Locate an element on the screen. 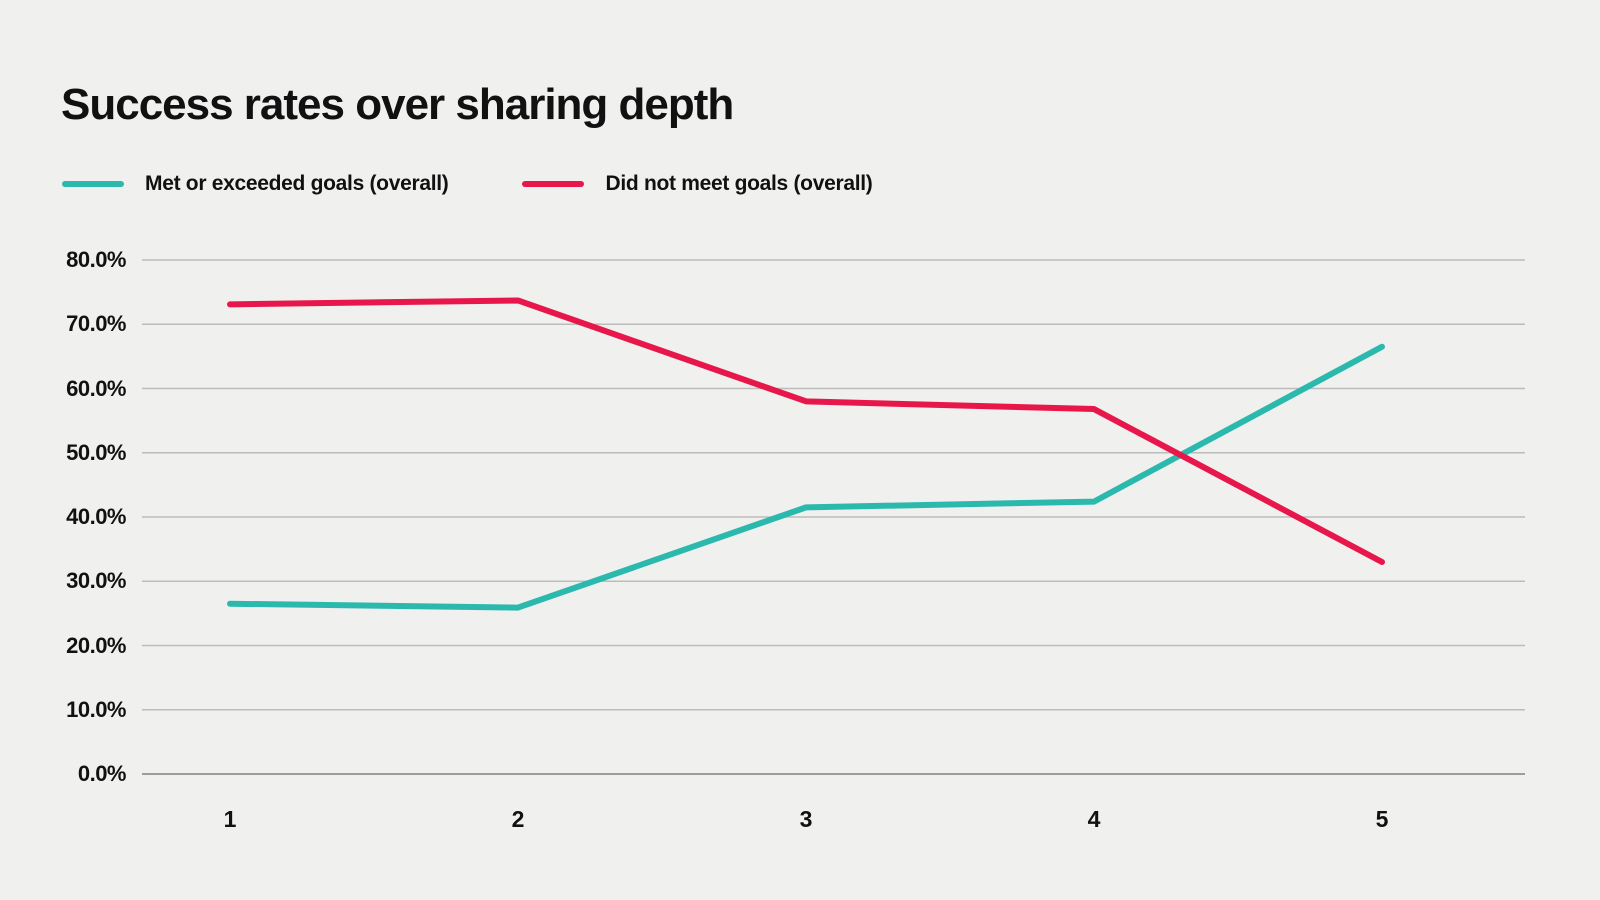 The height and width of the screenshot is (900, 1600). x-tick-label: 4 is located at coordinates (1094, 819).